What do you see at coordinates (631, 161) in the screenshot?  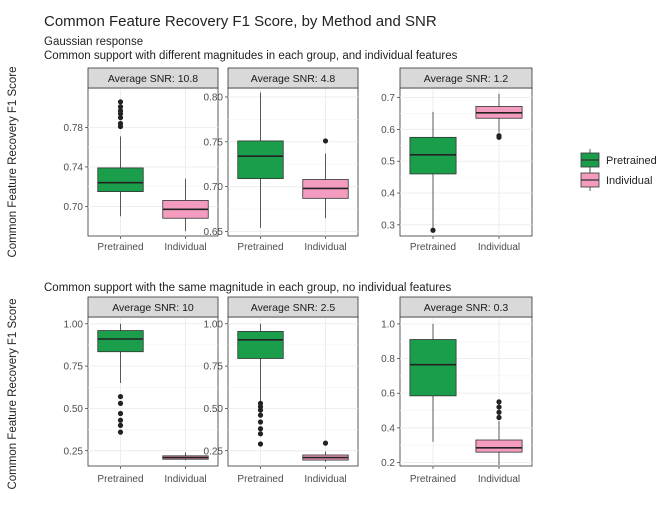 I see `legend-label-pretrained: Pretrained` at bounding box center [631, 161].